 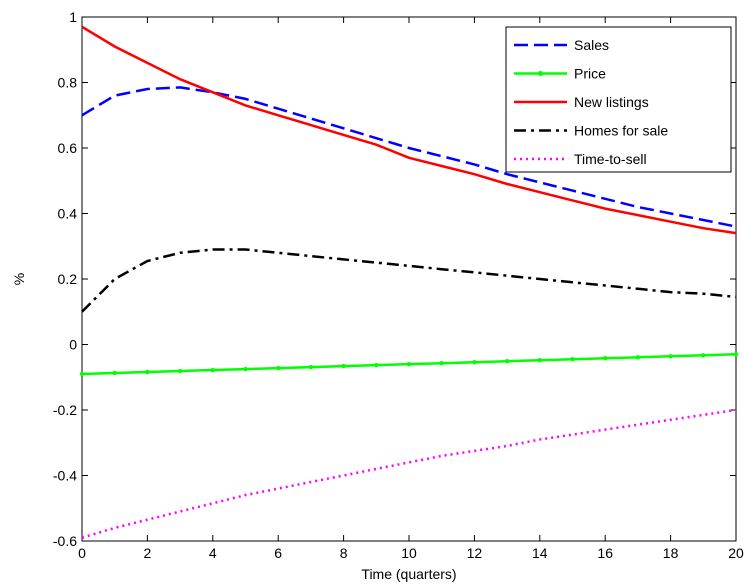 What do you see at coordinates (408, 574) in the screenshot?
I see `x-axis-label: Time (quarters)` at bounding box center [408, 574].